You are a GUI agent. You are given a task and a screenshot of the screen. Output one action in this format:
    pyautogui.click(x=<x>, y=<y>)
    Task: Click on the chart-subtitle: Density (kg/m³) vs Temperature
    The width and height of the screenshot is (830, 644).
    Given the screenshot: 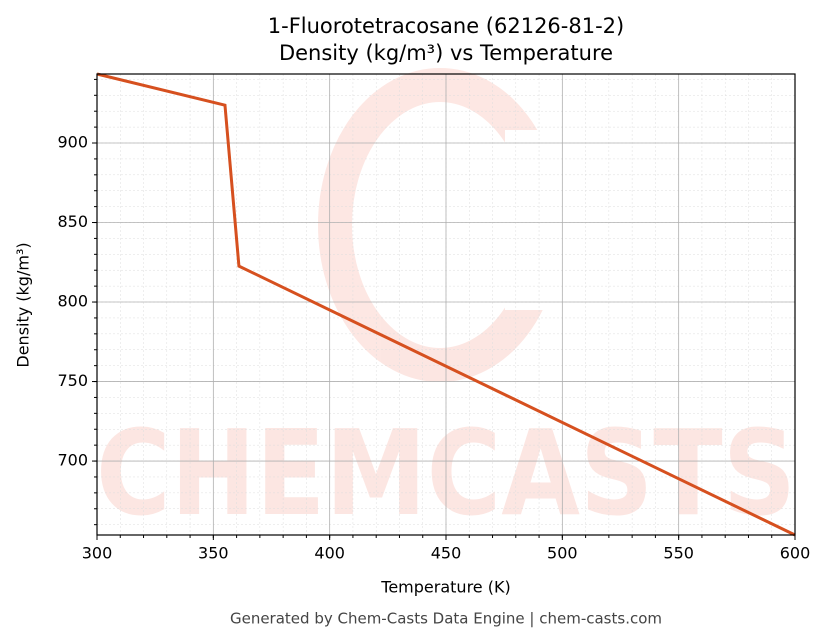 What is the action you would take?
    pyautogui.click(x=446, y=53)
    